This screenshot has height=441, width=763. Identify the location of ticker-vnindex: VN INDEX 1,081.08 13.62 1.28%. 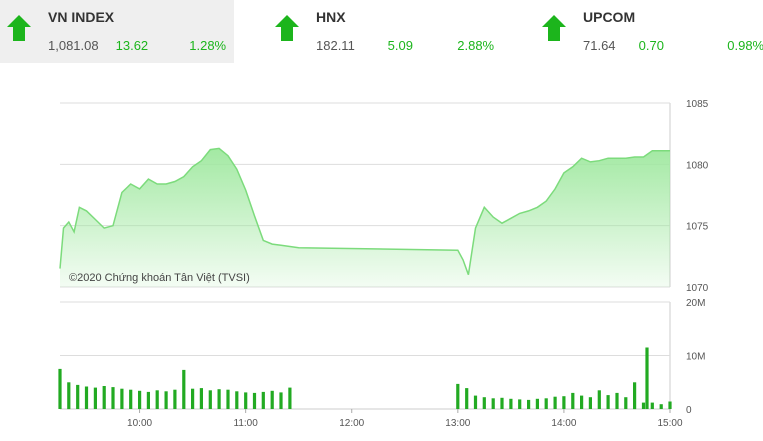
(117, 31).